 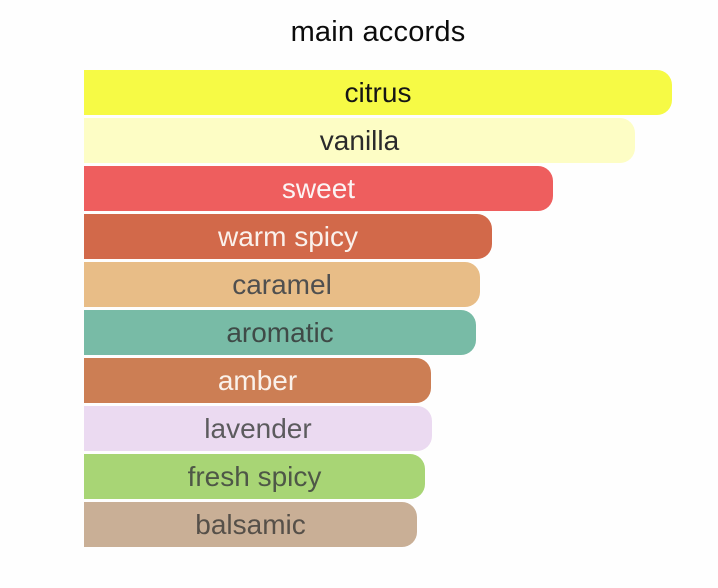 What do you see at coordinates (378, 32) in the screenshot?
I see `chart-title: main accords` at bounding box center [378, 32].